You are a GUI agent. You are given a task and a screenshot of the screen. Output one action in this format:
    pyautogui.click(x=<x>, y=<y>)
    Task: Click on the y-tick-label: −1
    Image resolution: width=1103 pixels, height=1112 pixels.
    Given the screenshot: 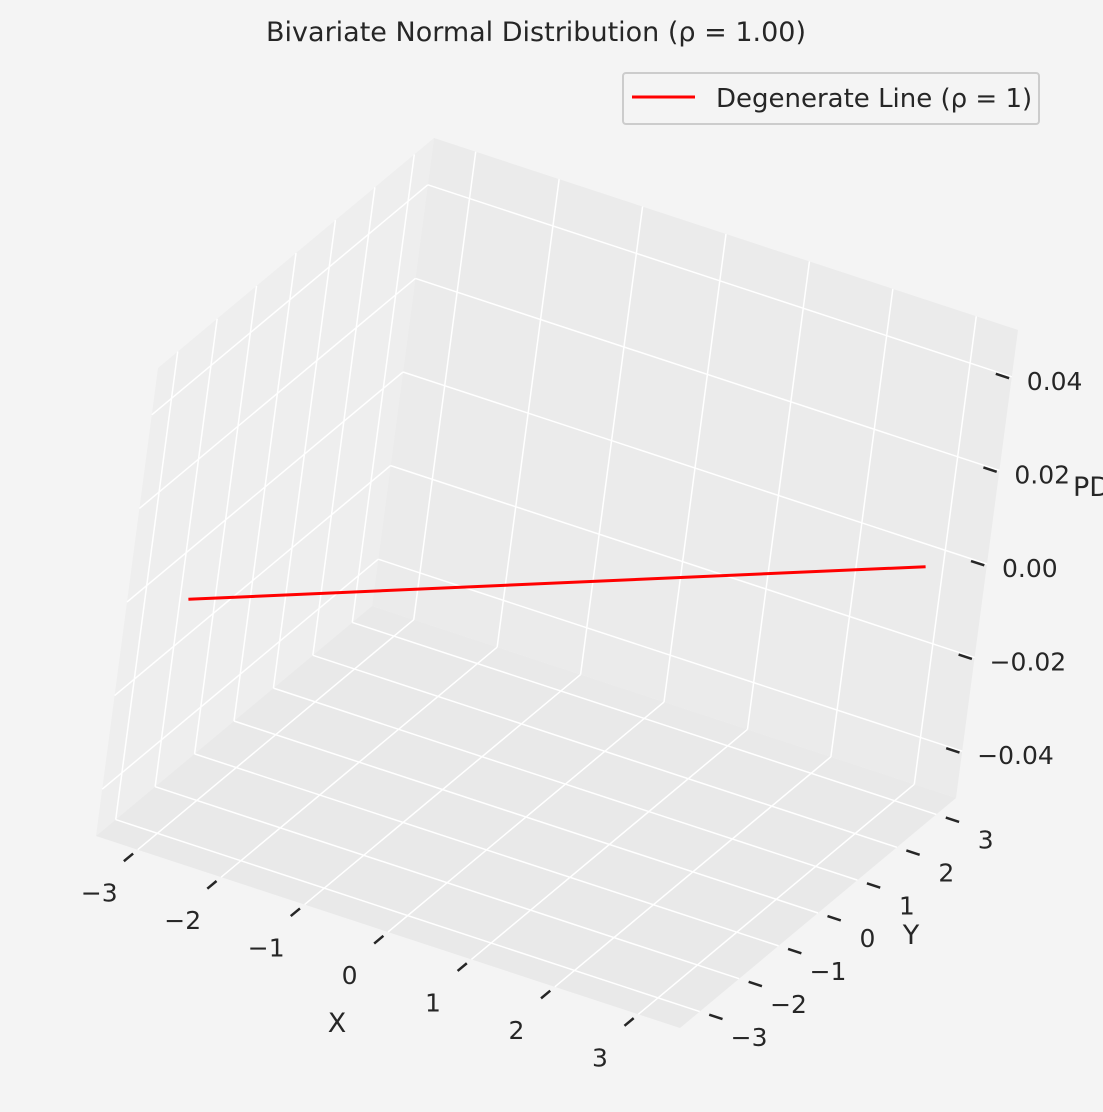 What is the action you would take?
    pyautogui.click(x=828, y=971)
    